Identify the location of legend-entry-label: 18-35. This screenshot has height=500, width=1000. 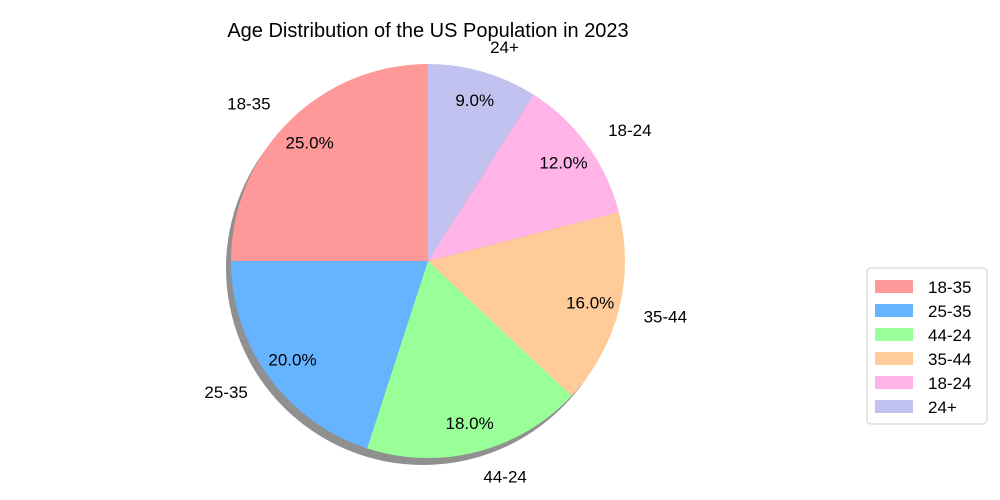
(949, 287).